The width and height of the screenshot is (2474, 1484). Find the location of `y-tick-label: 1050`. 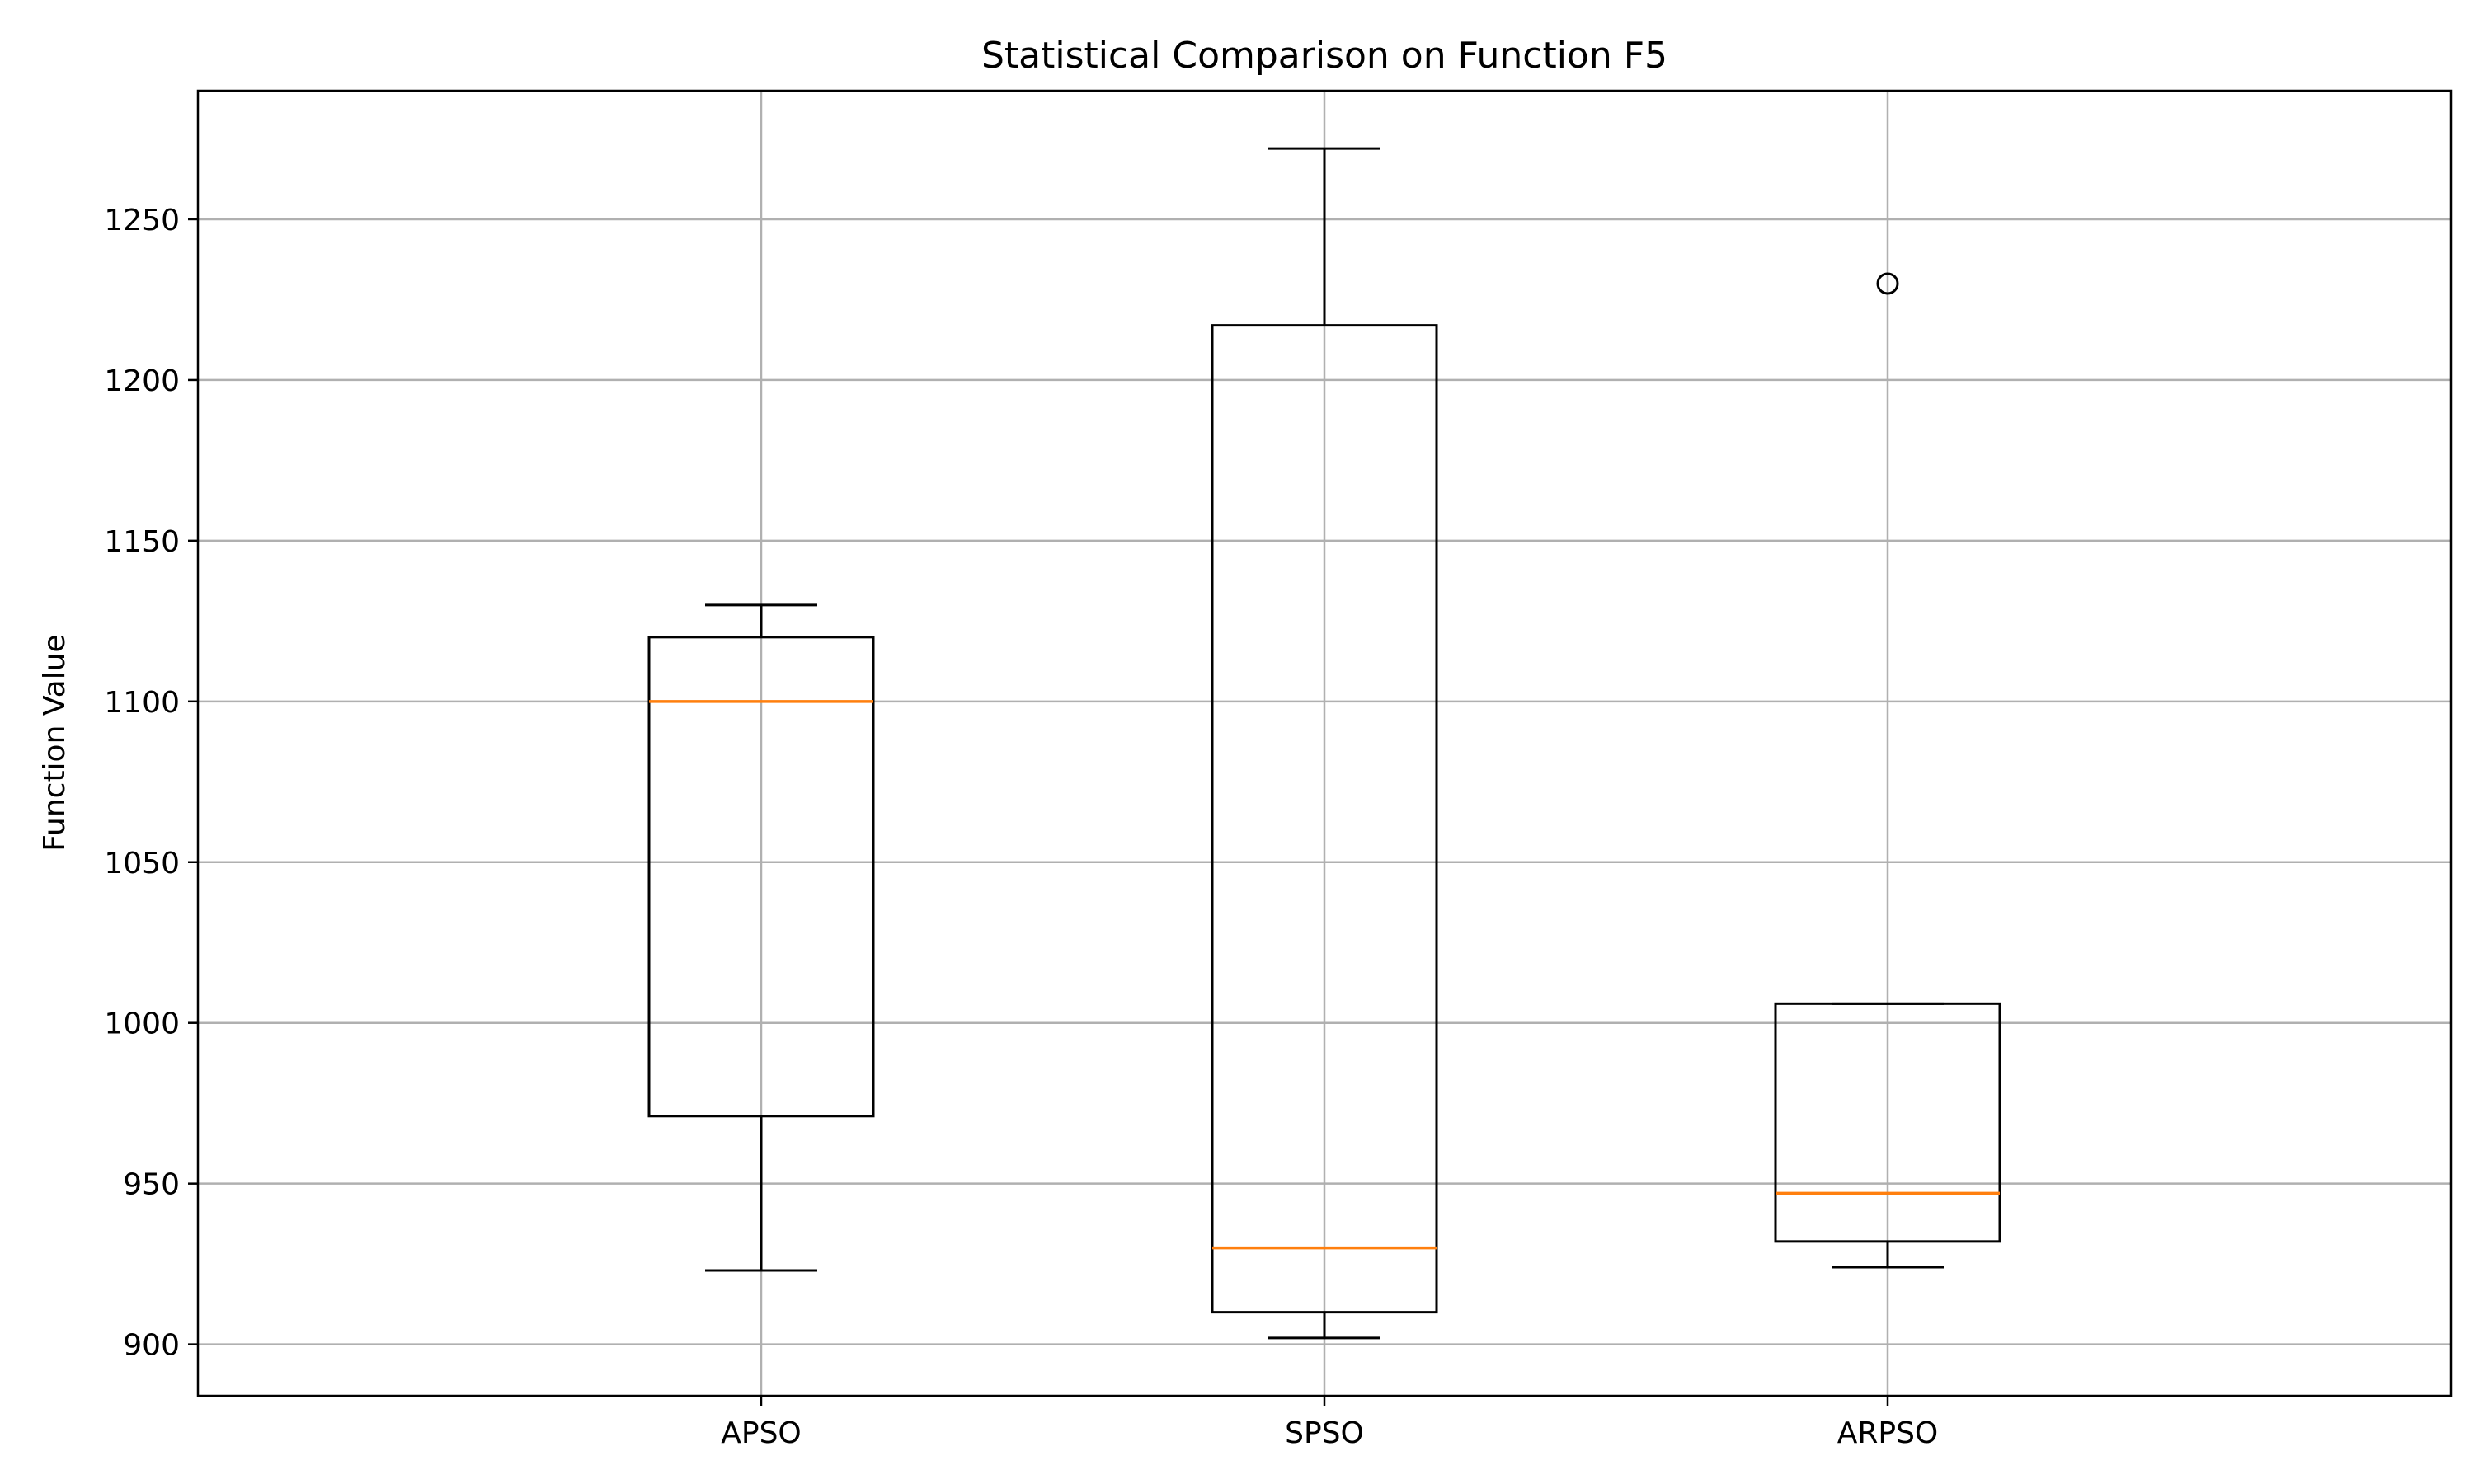

y-tick-label: 1050 is located at coordinates (142, 864).